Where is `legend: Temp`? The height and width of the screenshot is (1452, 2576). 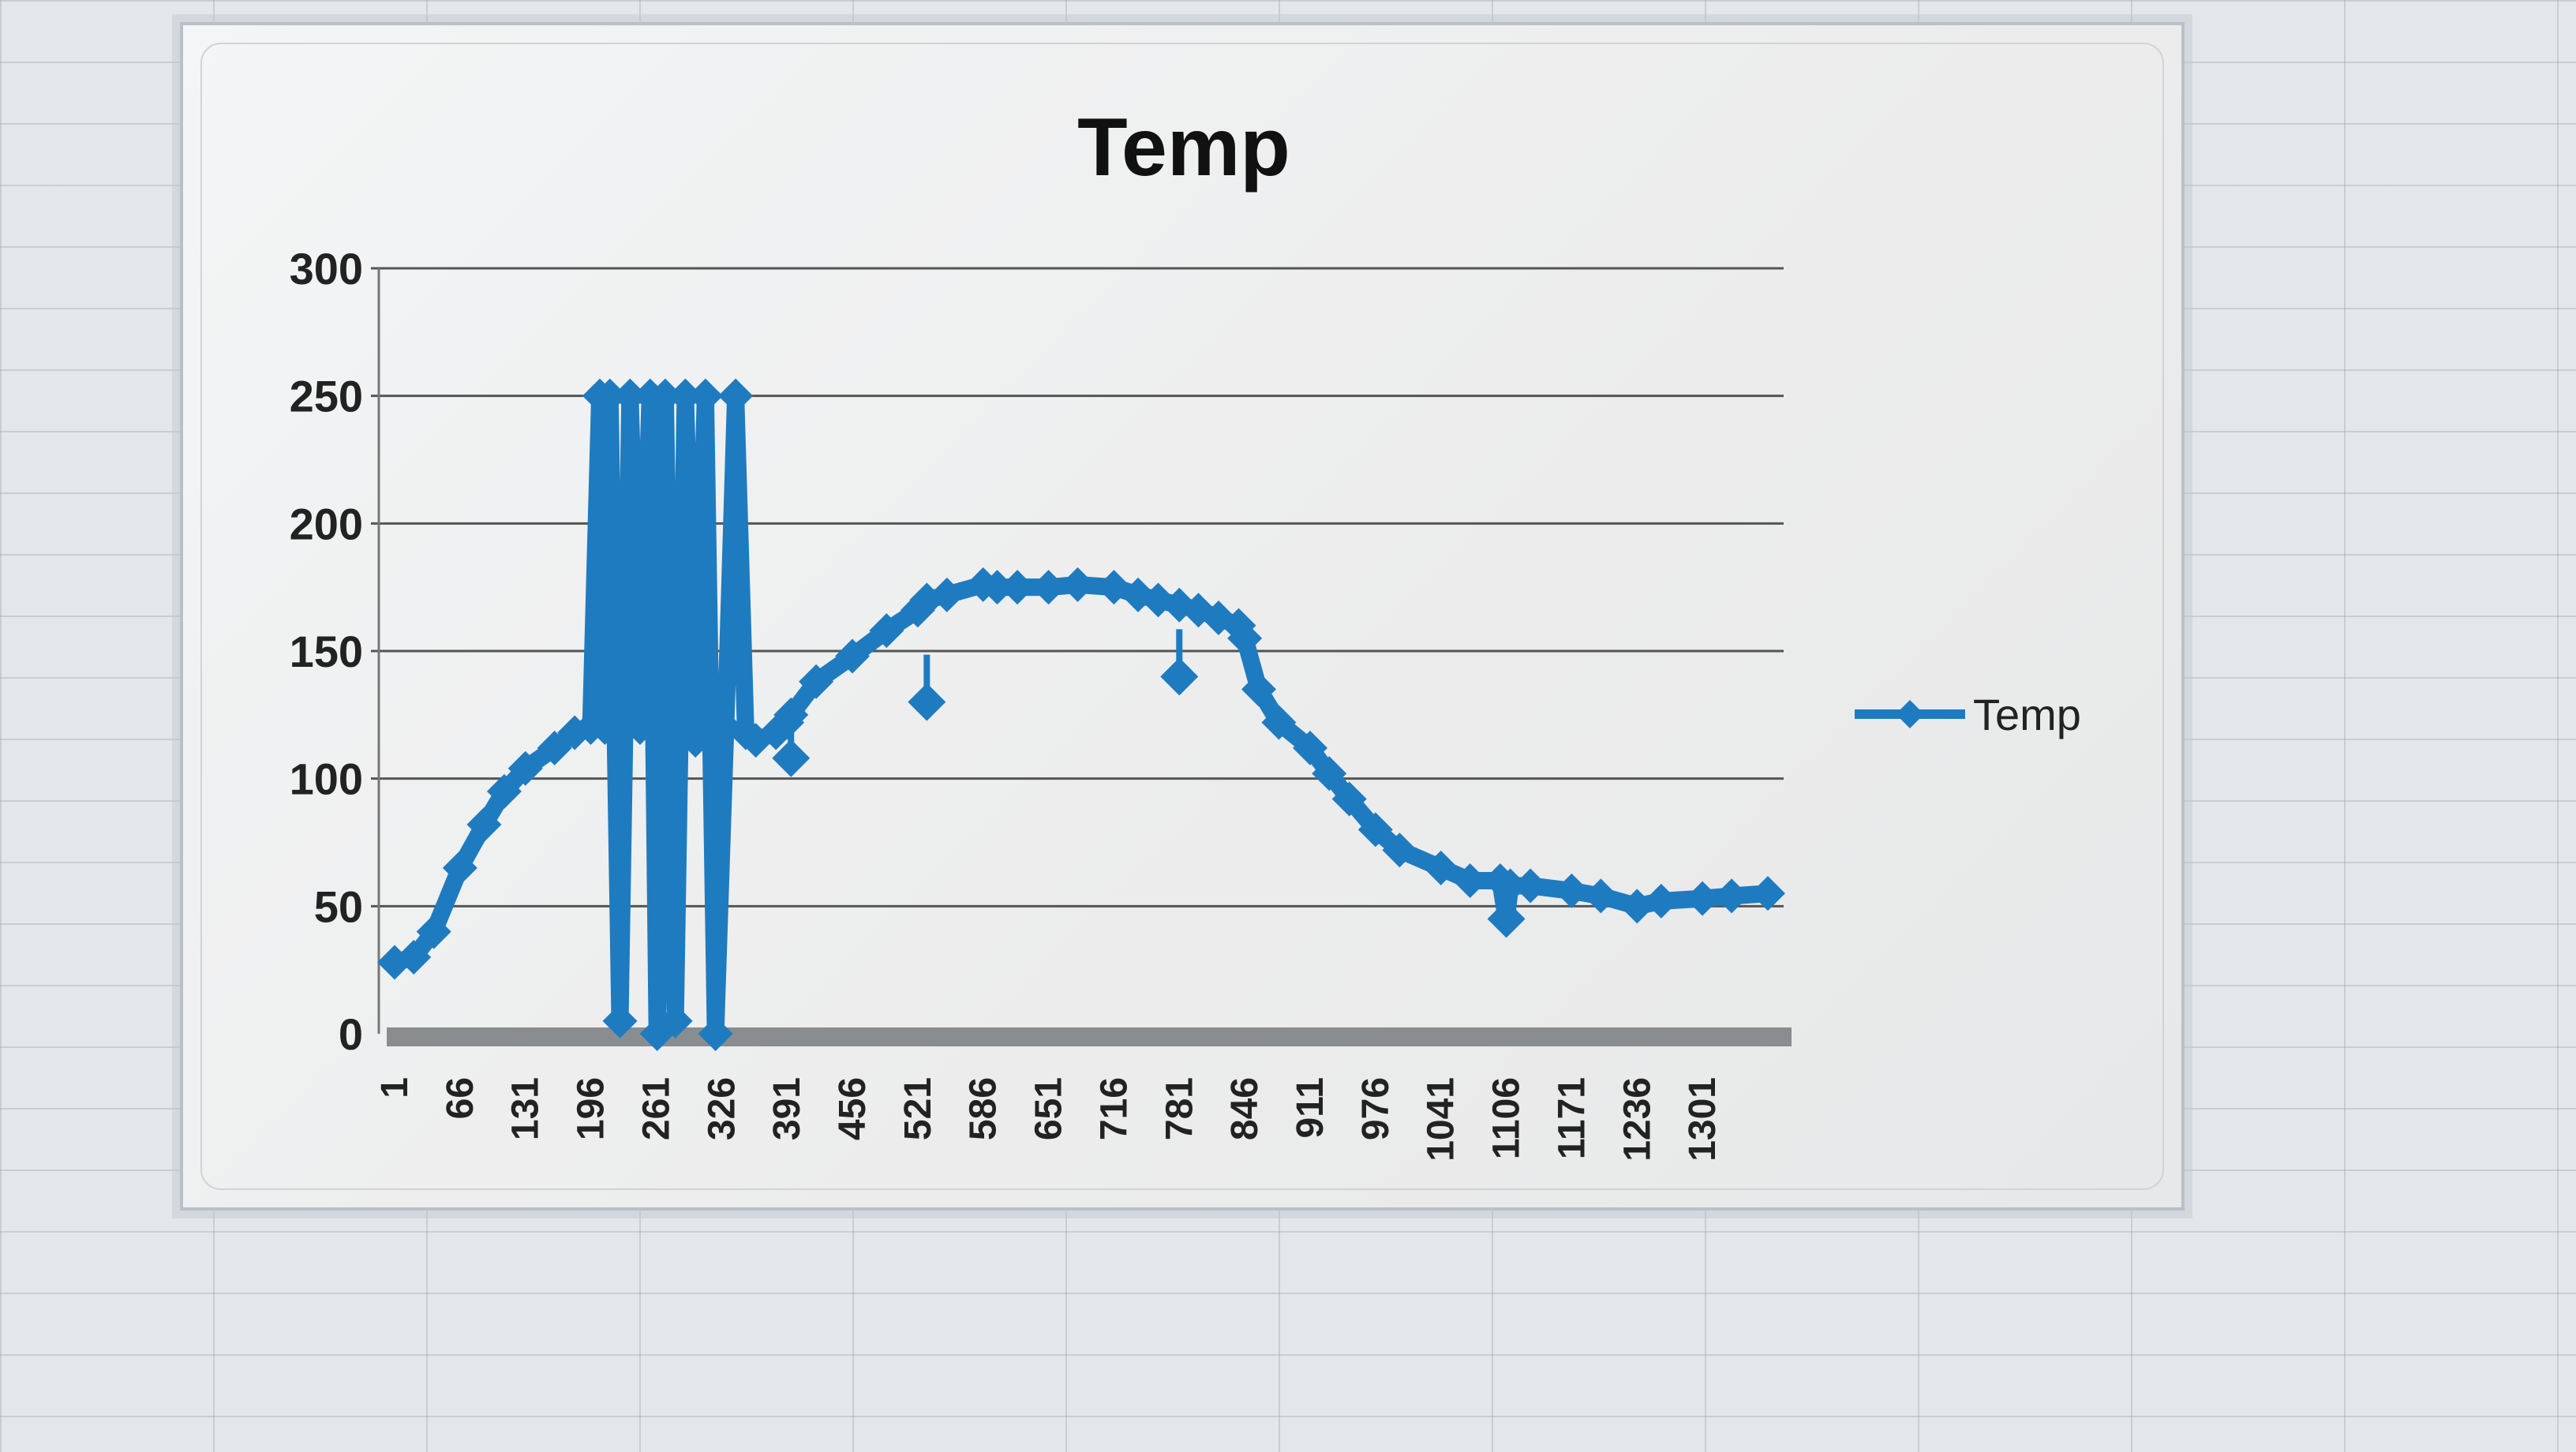
legend: Temp is located at coordinates (1968, 714).